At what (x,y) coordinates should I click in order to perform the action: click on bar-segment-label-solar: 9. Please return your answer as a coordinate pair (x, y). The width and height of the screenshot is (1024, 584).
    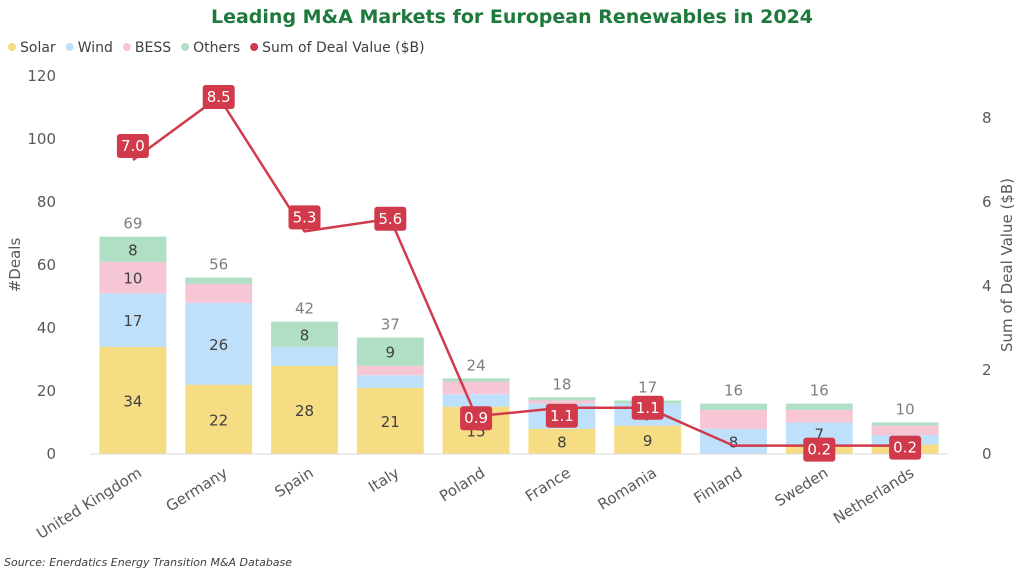
    Looking at the image, I should click on (648, 441).